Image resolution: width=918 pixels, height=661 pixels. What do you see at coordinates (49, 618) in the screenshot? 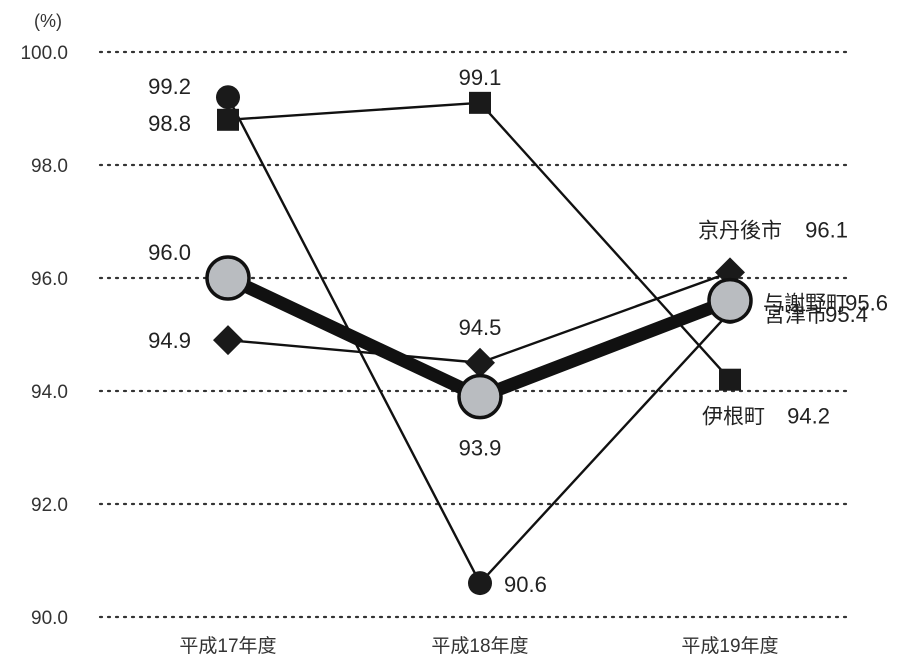
I see `y-tick-label: 90.0` at bounding box center [49, 618].